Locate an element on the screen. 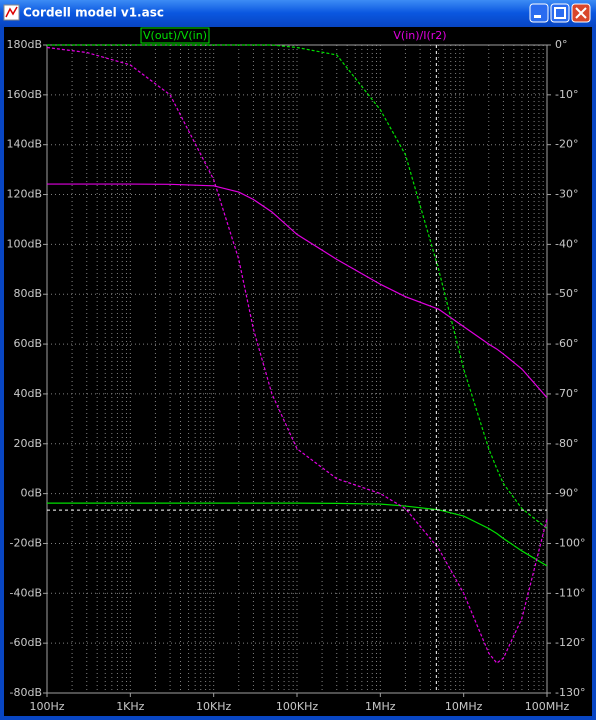 The height and width of the screenshot is (720, 596). app-icon-glyph is located at coordinates (11, 12).